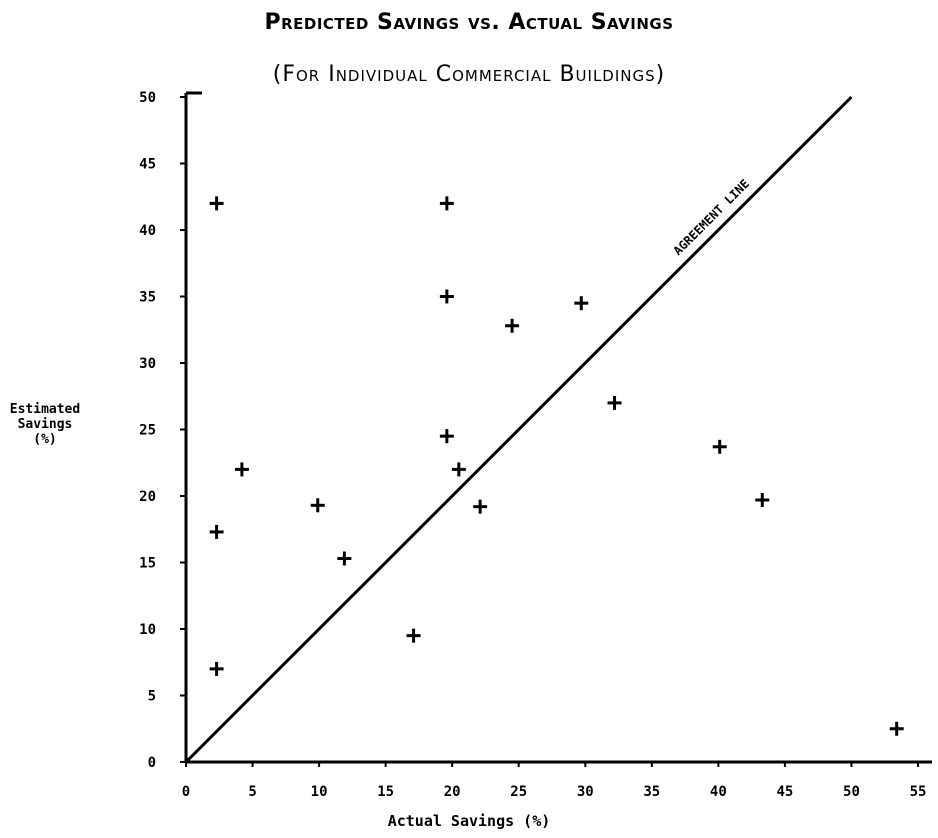  I want to click on y-tick-label: 40, so click(147, 231).